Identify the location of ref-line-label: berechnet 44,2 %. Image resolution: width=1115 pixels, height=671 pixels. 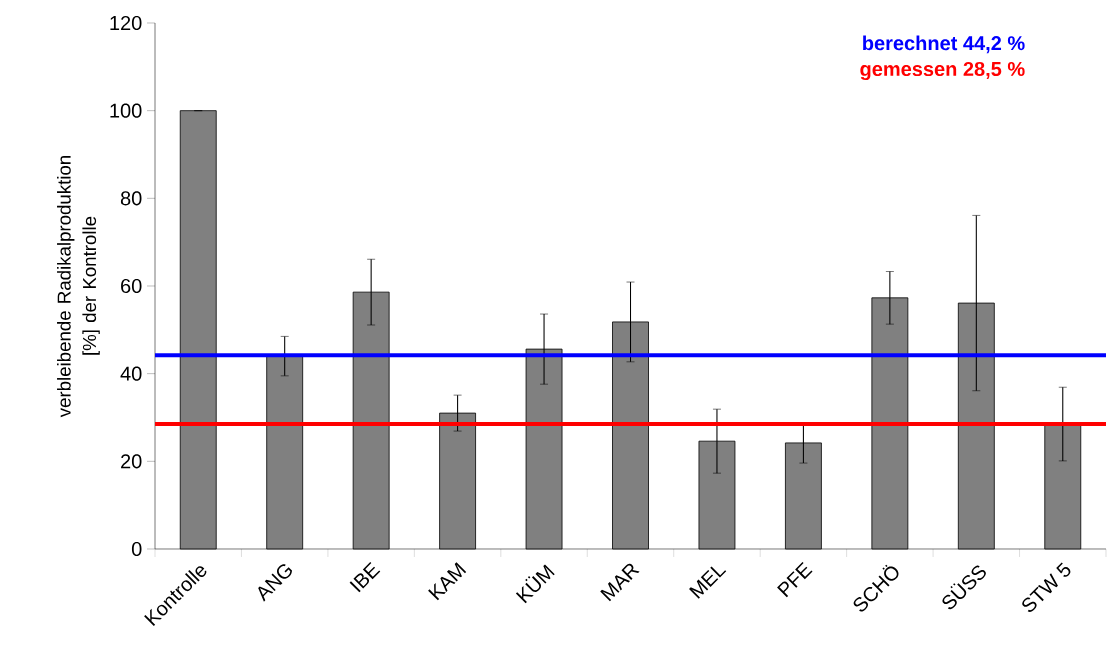
(944, 44).